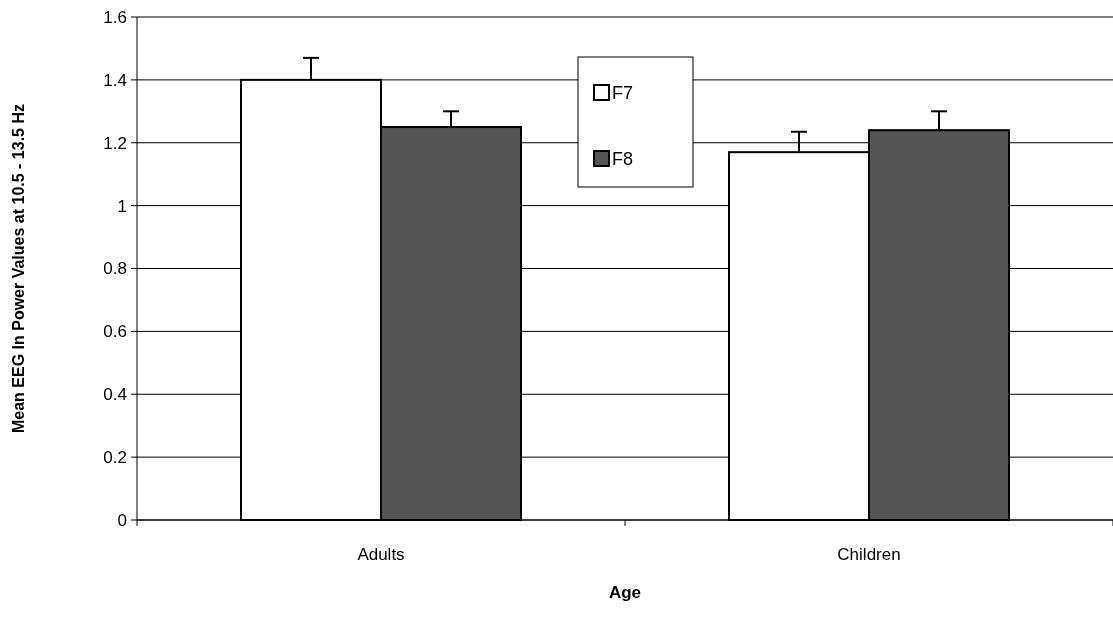  I want to click on y-tick-label: 0.4, so click(115, 395).